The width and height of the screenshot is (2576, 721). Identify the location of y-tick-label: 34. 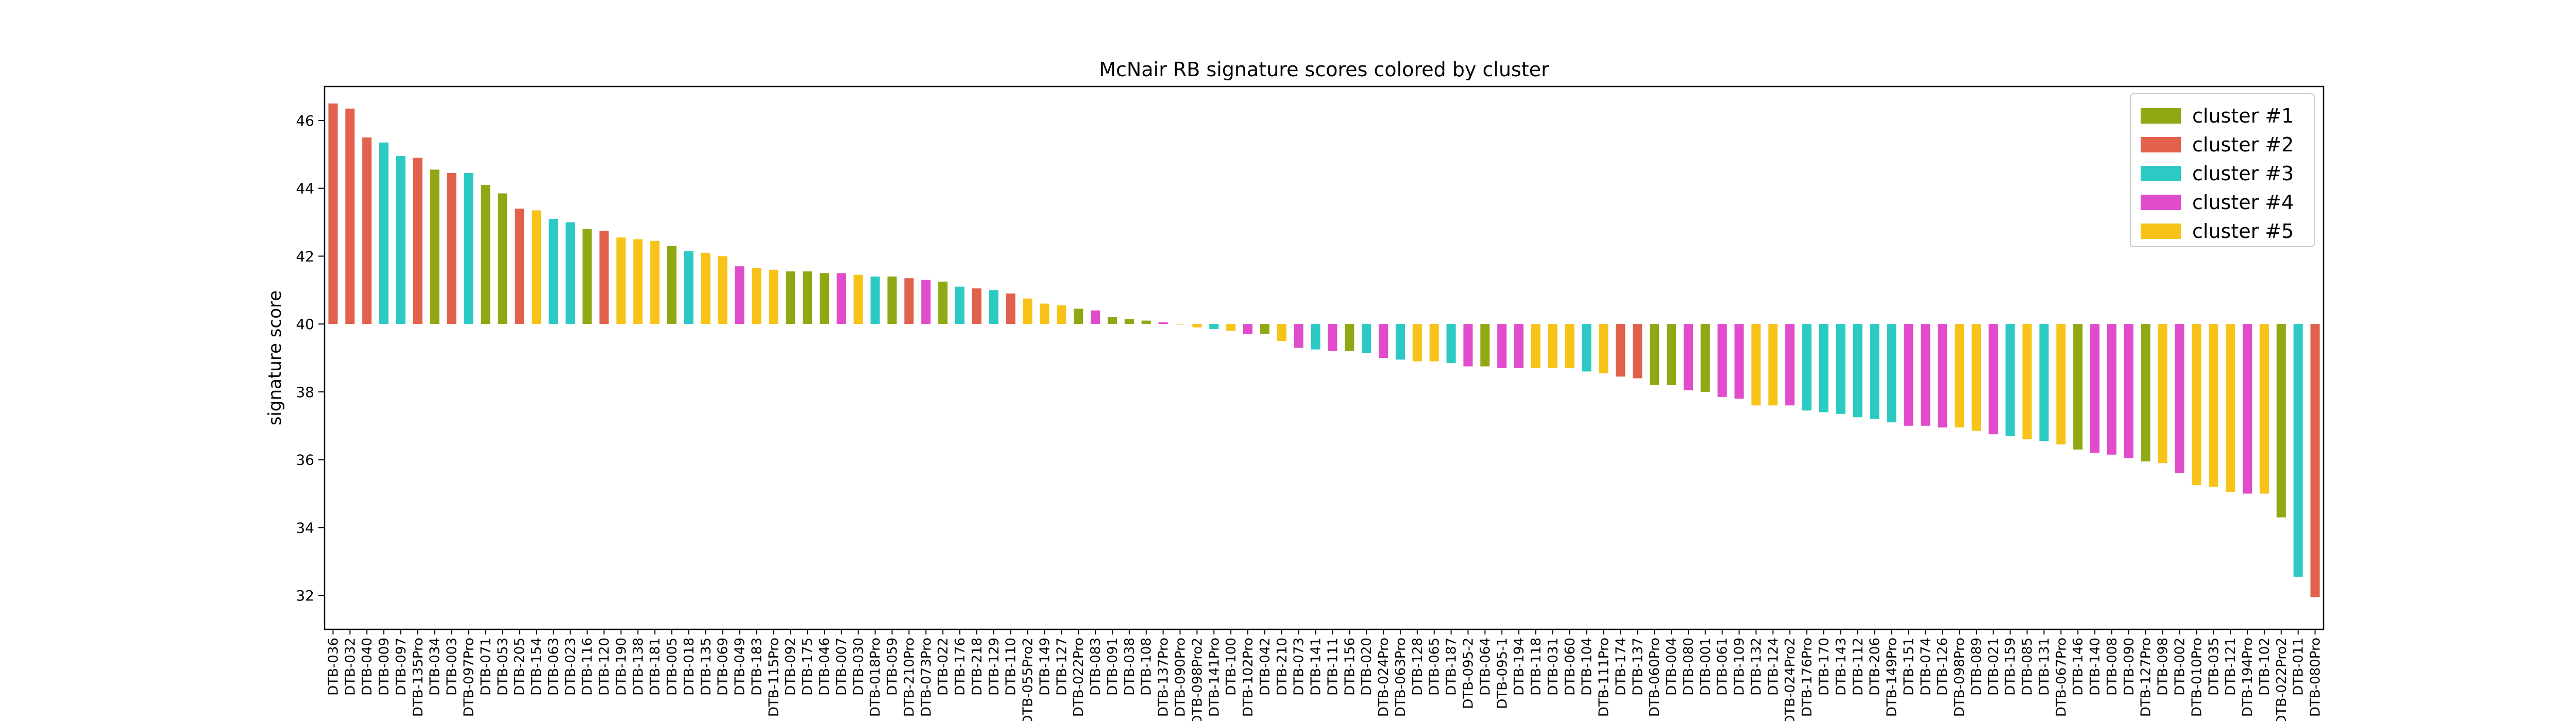
(305, 527).